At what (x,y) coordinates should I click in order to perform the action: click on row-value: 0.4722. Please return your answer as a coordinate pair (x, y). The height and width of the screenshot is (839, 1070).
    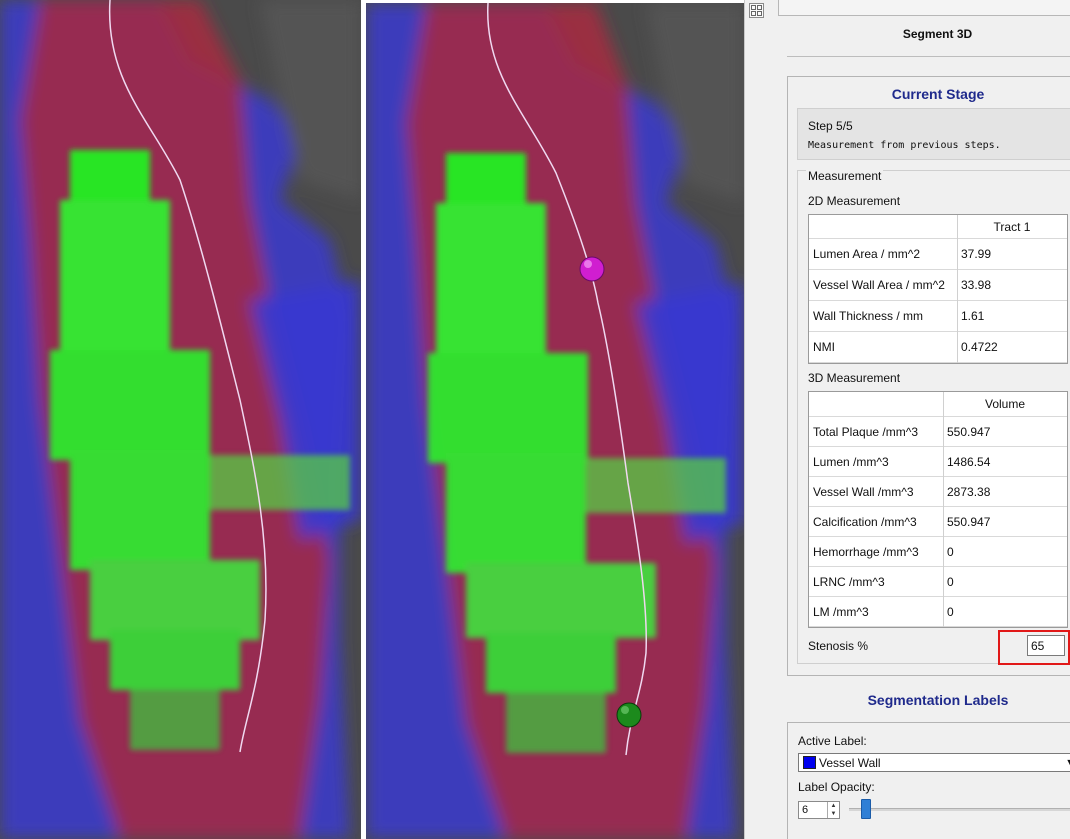
    Looking at the image, I should click on (979, 347).